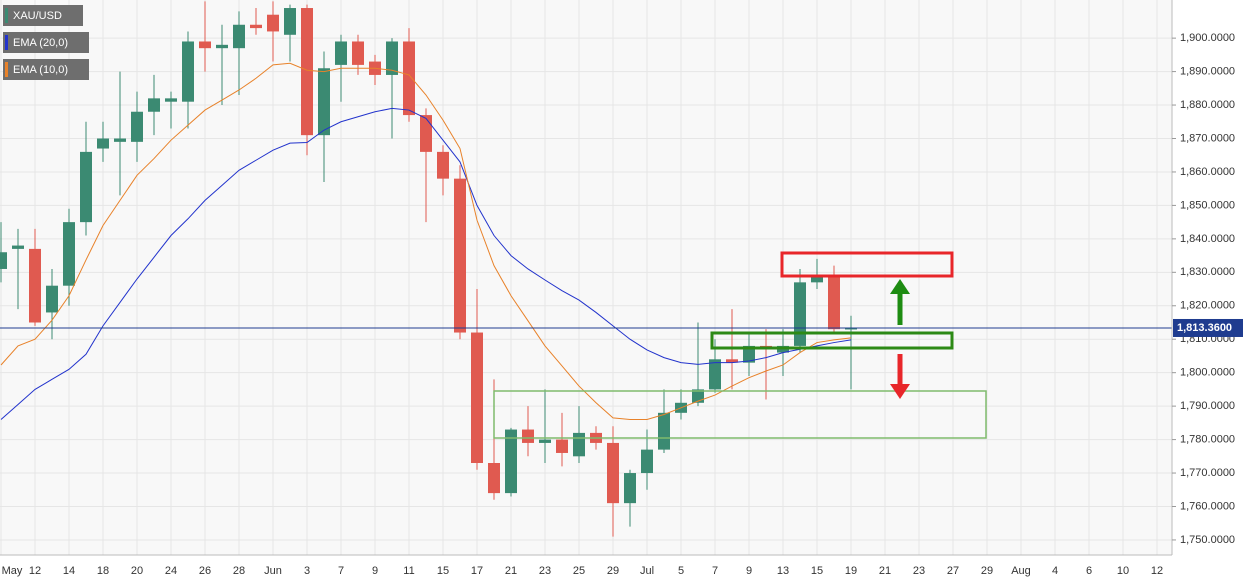 This screenshot has height=584, width=1243. I want to click on x-tick-label: 17, so click(477, 571).